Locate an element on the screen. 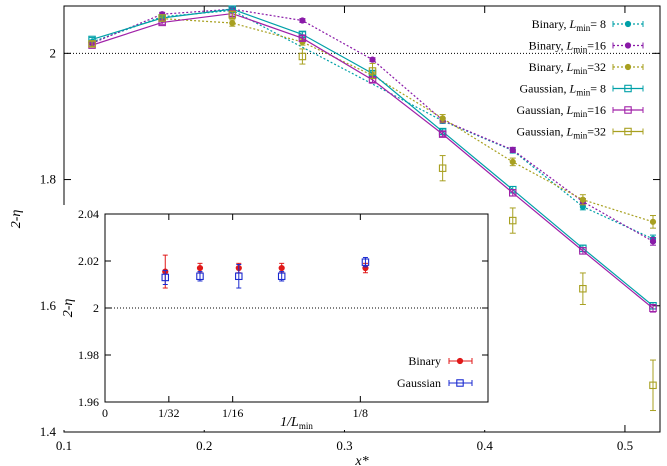 The height and width of the screenshot is (466, 667). inset-y-axis-title: 2-η is located at coordinates (68, 308).